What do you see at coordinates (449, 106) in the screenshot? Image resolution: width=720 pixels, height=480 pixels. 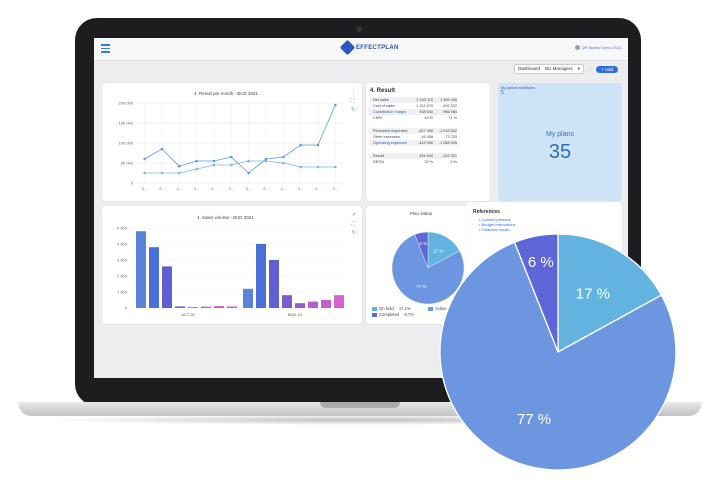 I see `result-cell: -402 322` at bounding box center [449, 106].